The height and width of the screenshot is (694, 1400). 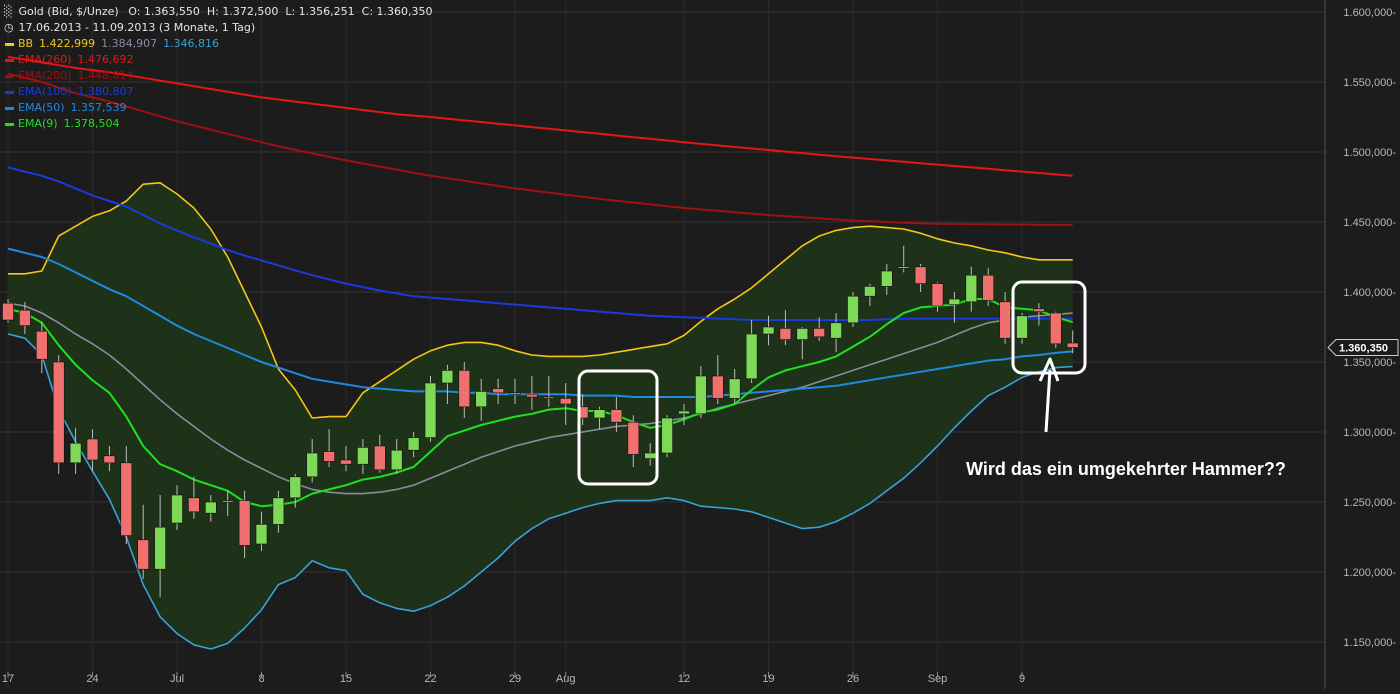 I want to click on x-tick-label: 15, so click(x=346, y=679).